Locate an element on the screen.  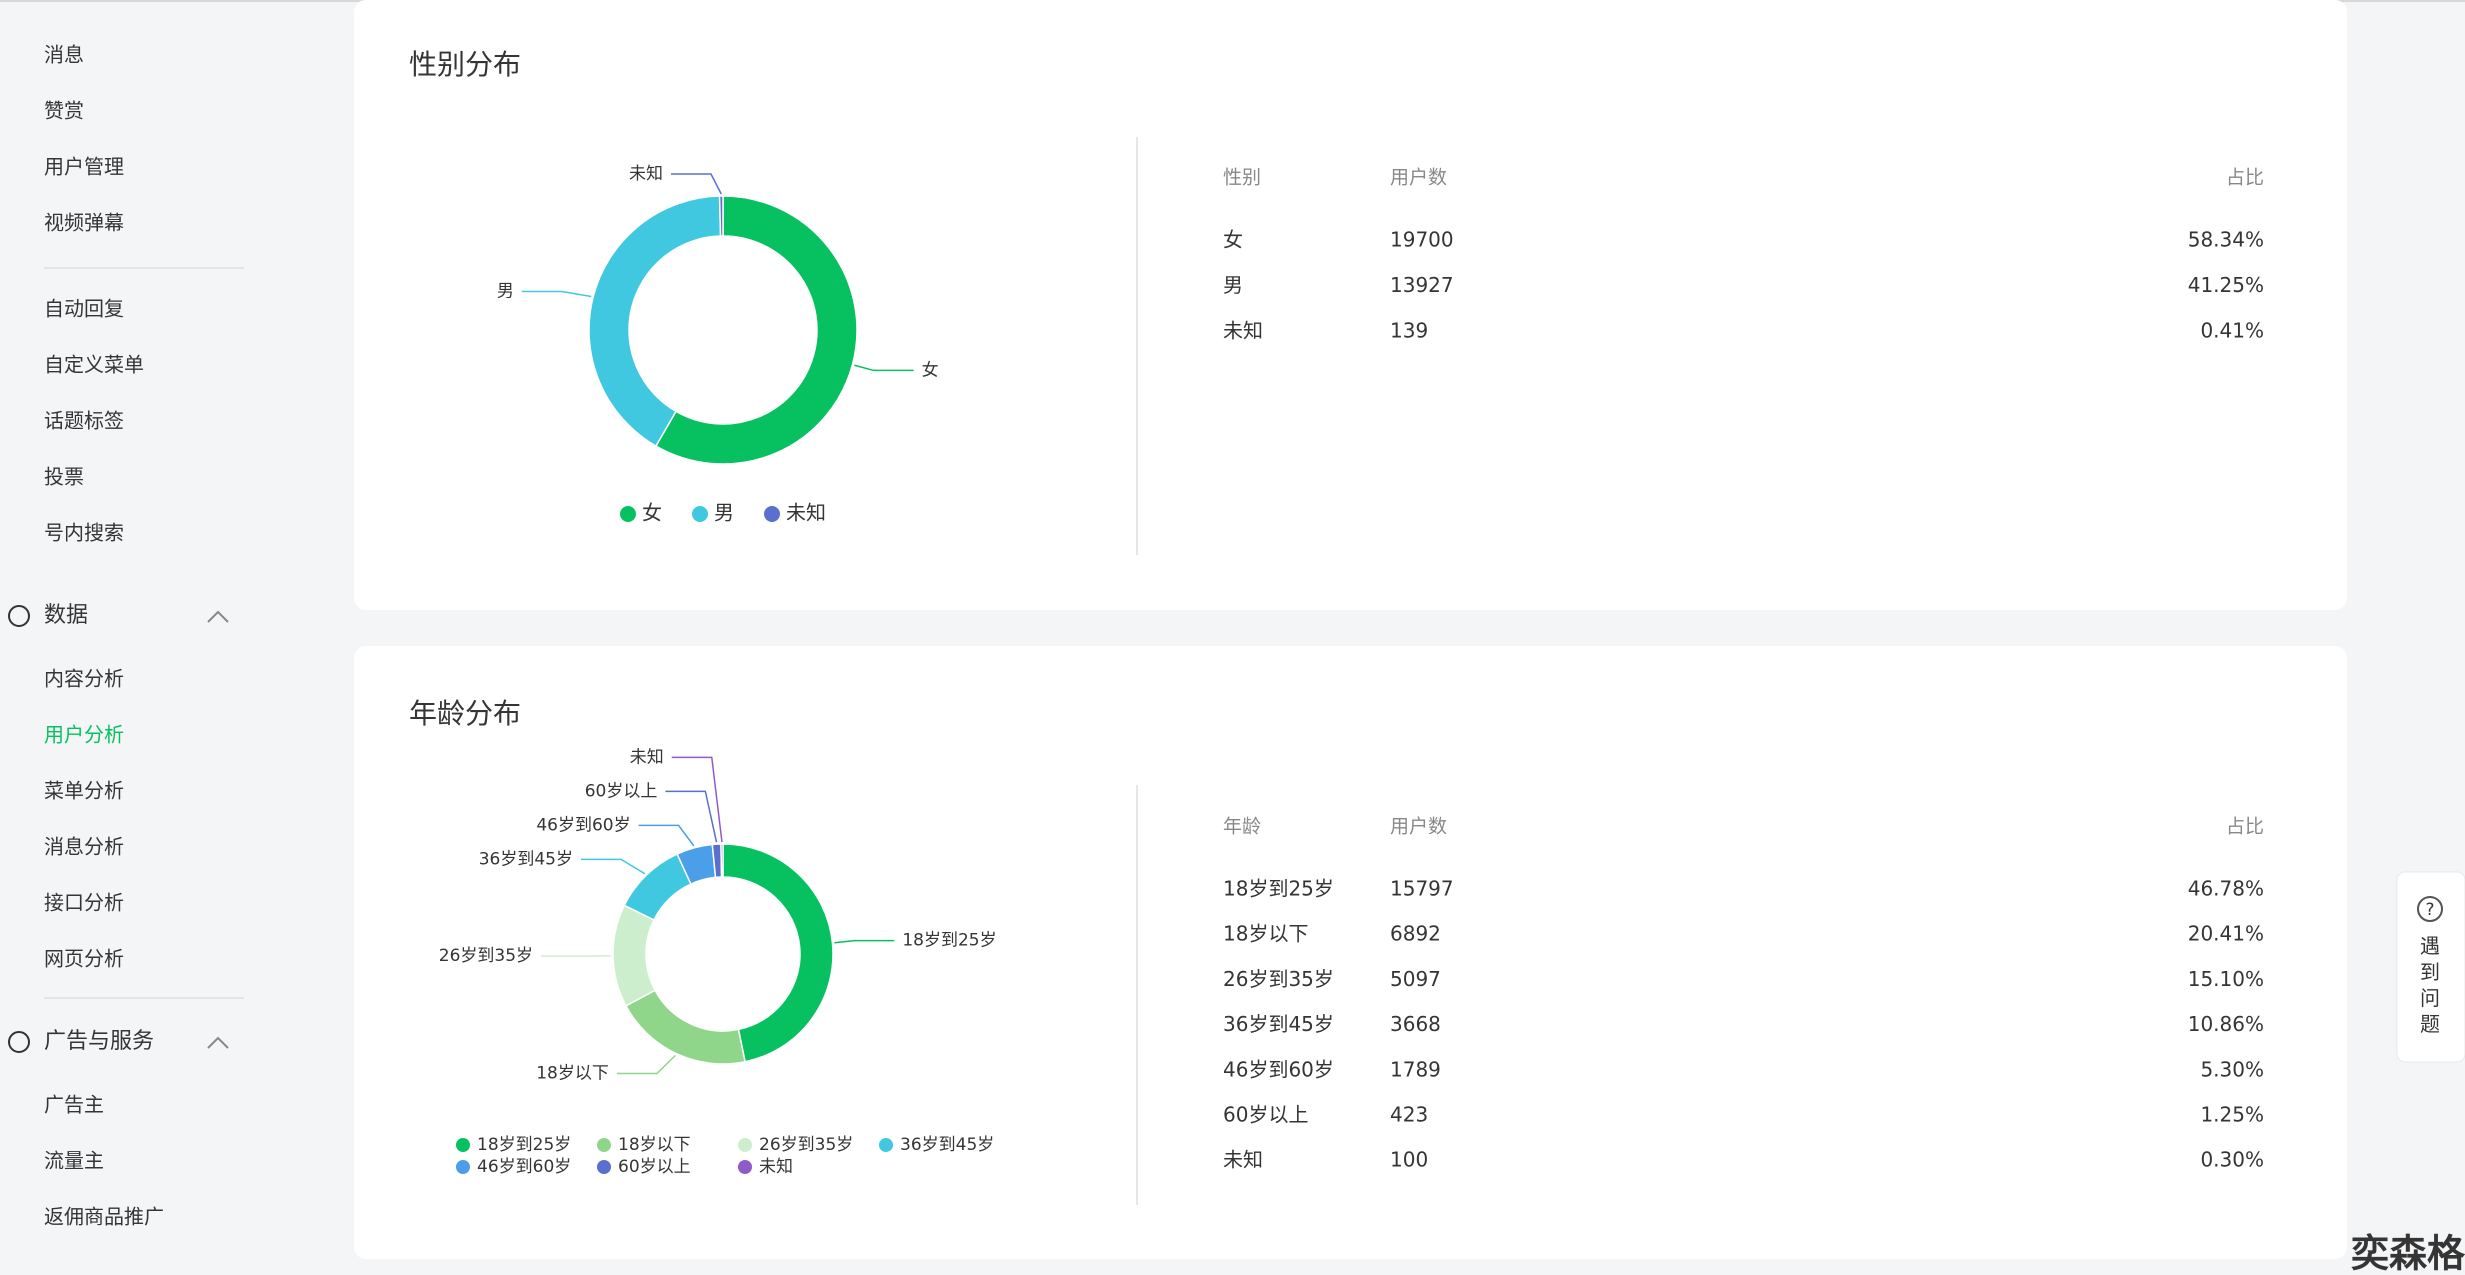
row-users: 19700 is located at coordinates (1422, 240).